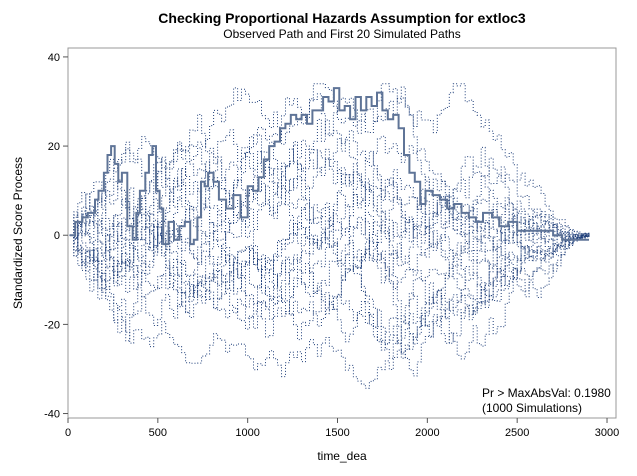  Describe the element at coordinates (158, 433) in the screenshot. I see `x-tick-label: 500` at that location.